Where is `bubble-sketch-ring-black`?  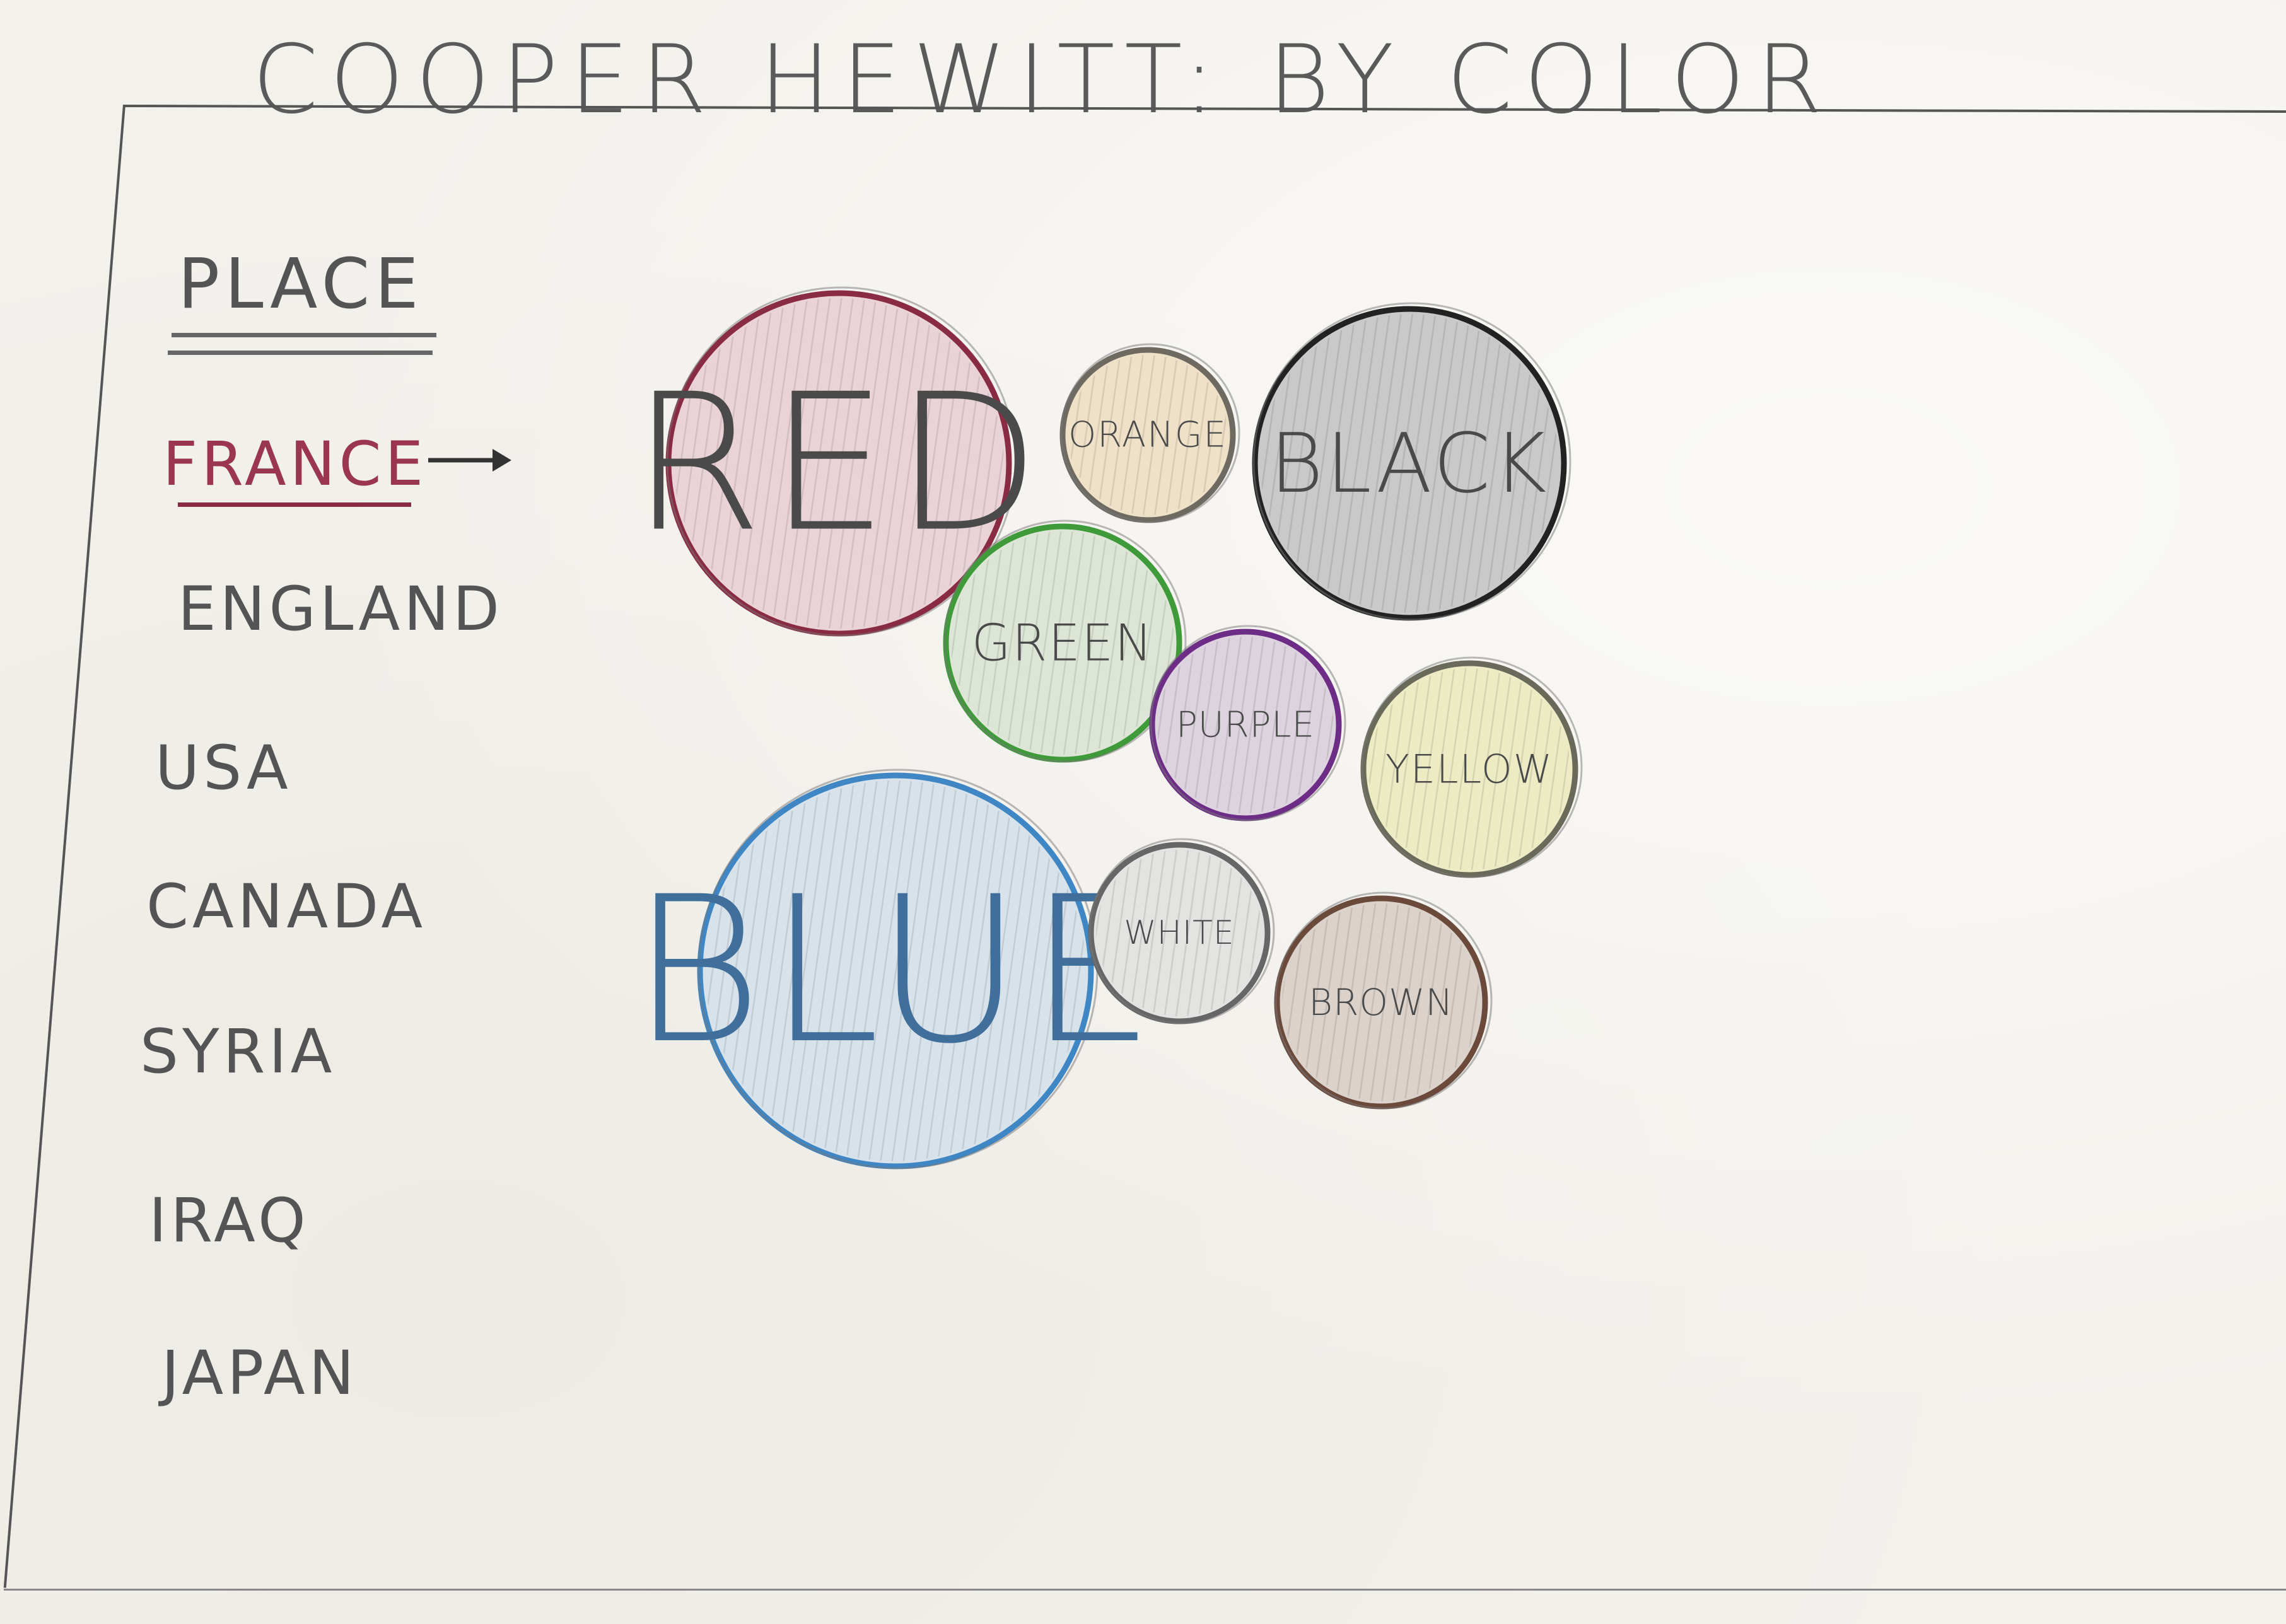
bubble-sketch-ring-black is located at coordinates (1412, 461).